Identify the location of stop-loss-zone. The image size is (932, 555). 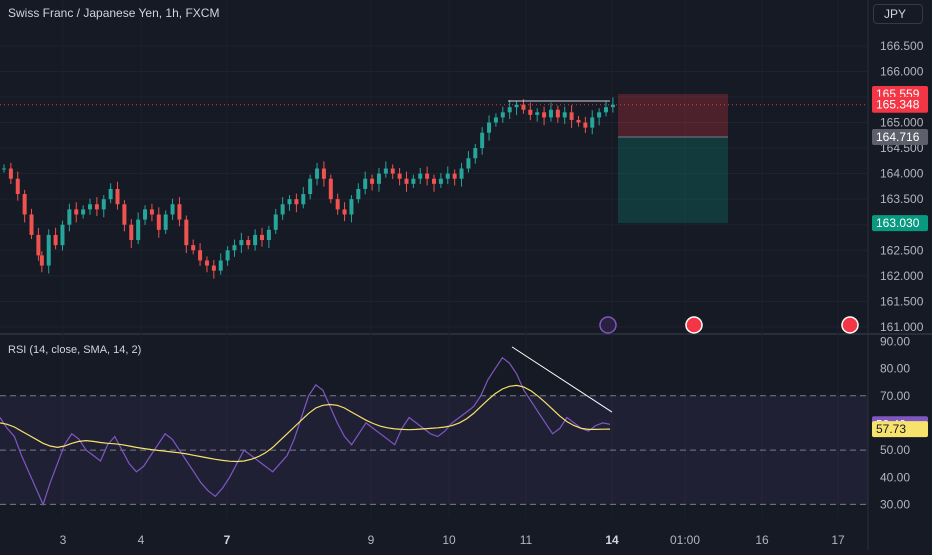
(673, 115).